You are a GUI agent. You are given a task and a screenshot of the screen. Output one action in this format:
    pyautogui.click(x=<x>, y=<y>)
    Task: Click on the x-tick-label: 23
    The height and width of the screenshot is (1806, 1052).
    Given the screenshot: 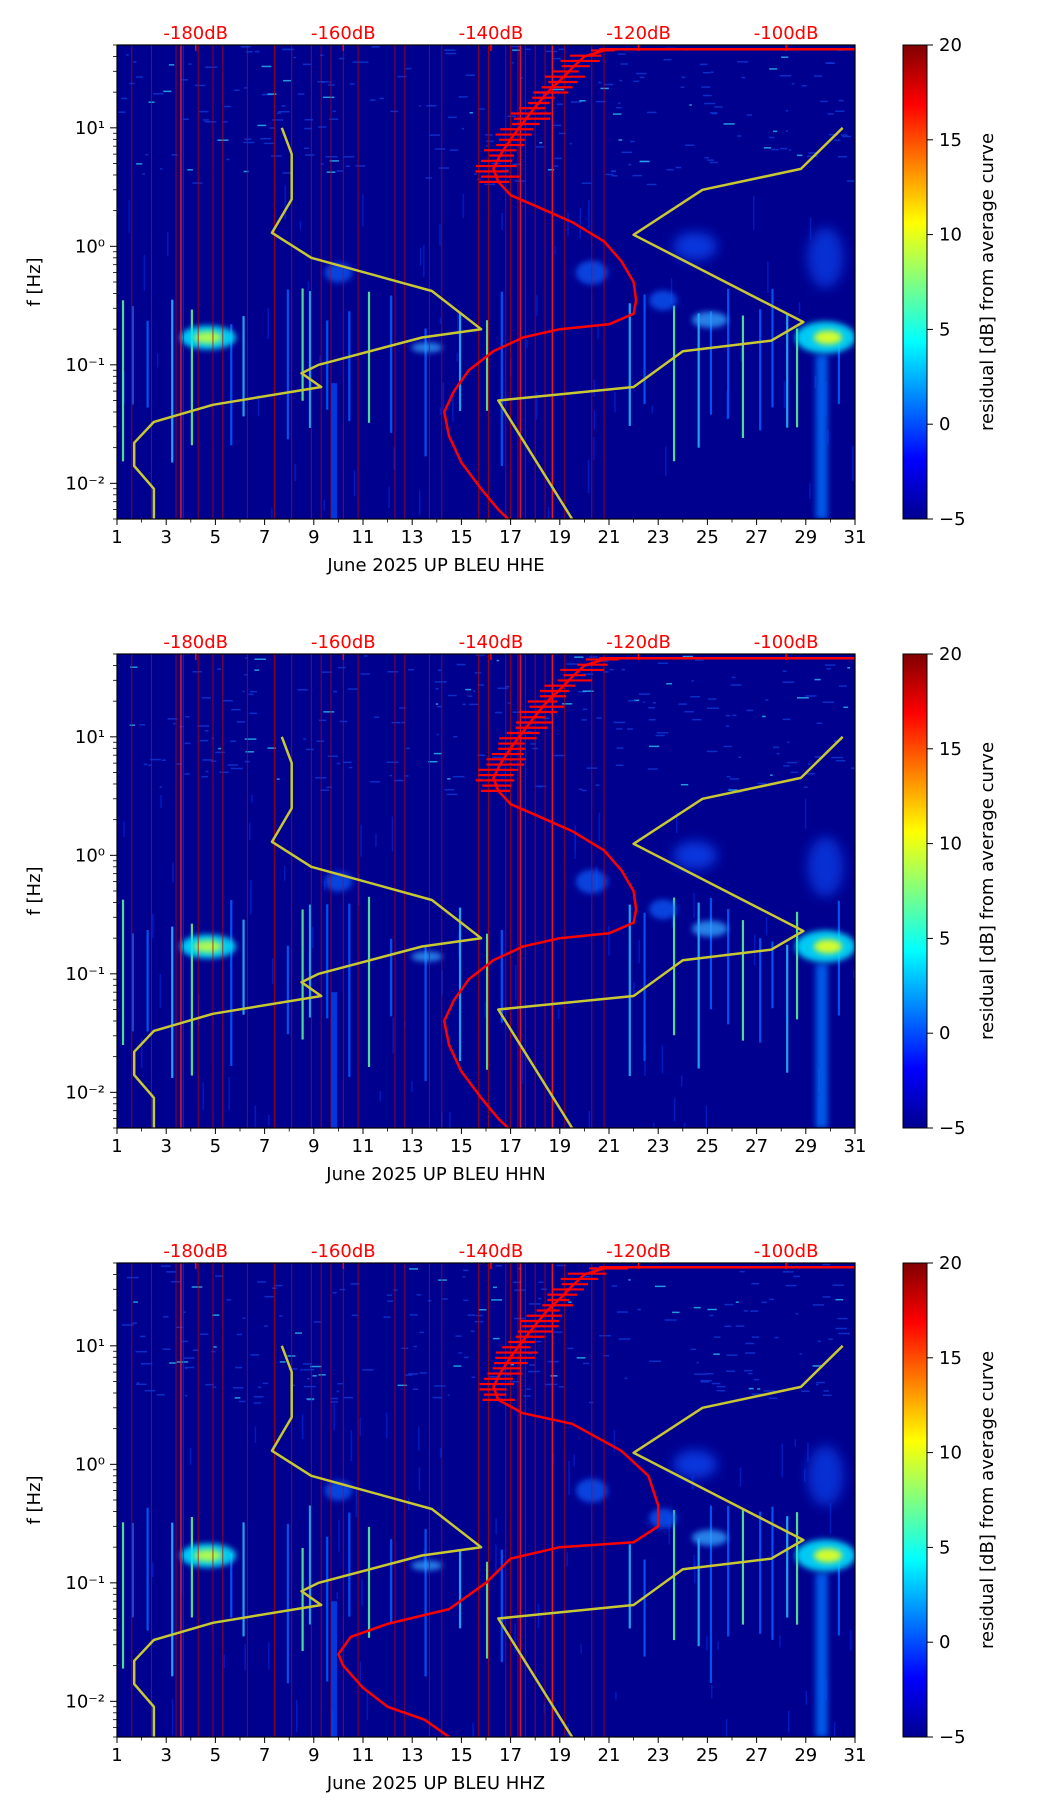 What is the action you would take?
    pyautogui.click(x=658, y=537)
    